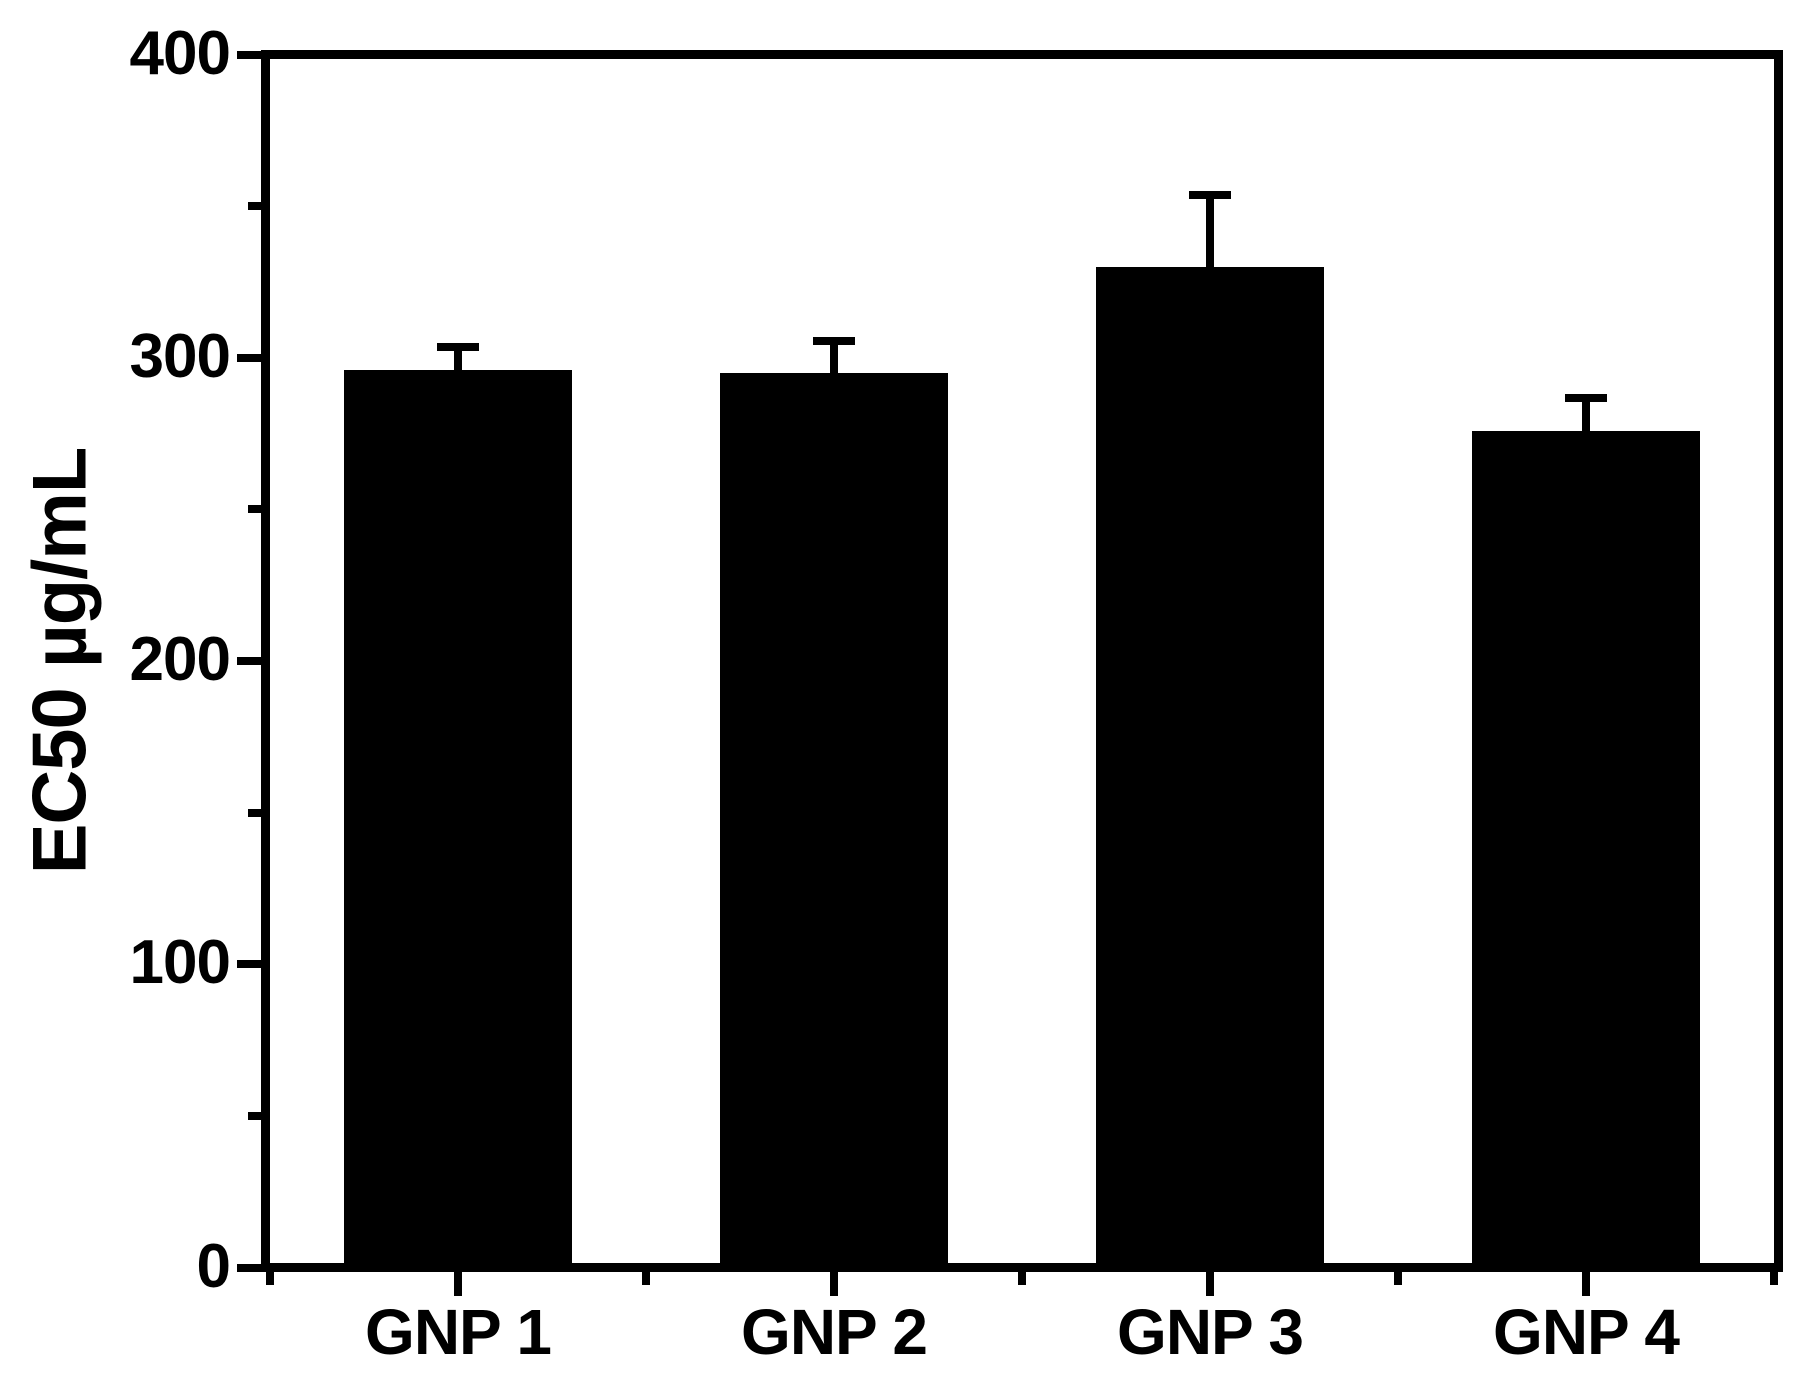 This screenshot has height=1398, width=1809. What do you see at coordinates (180, 659) in the screenshot?
I see `y-tick-label: 200` at bounding box center [180, 659].